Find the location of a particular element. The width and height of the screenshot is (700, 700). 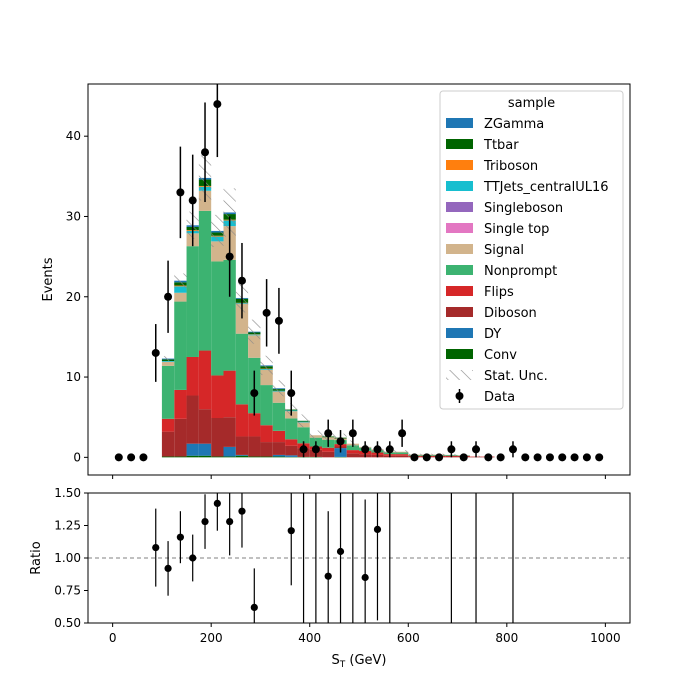

y-tick-label: 0 is located at coordinates (77, 457).